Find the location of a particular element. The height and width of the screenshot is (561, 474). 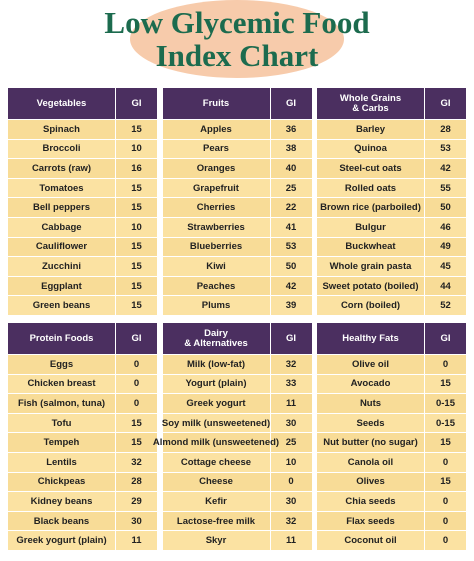

food-name: Spinach is located at coordinates (62, 129).